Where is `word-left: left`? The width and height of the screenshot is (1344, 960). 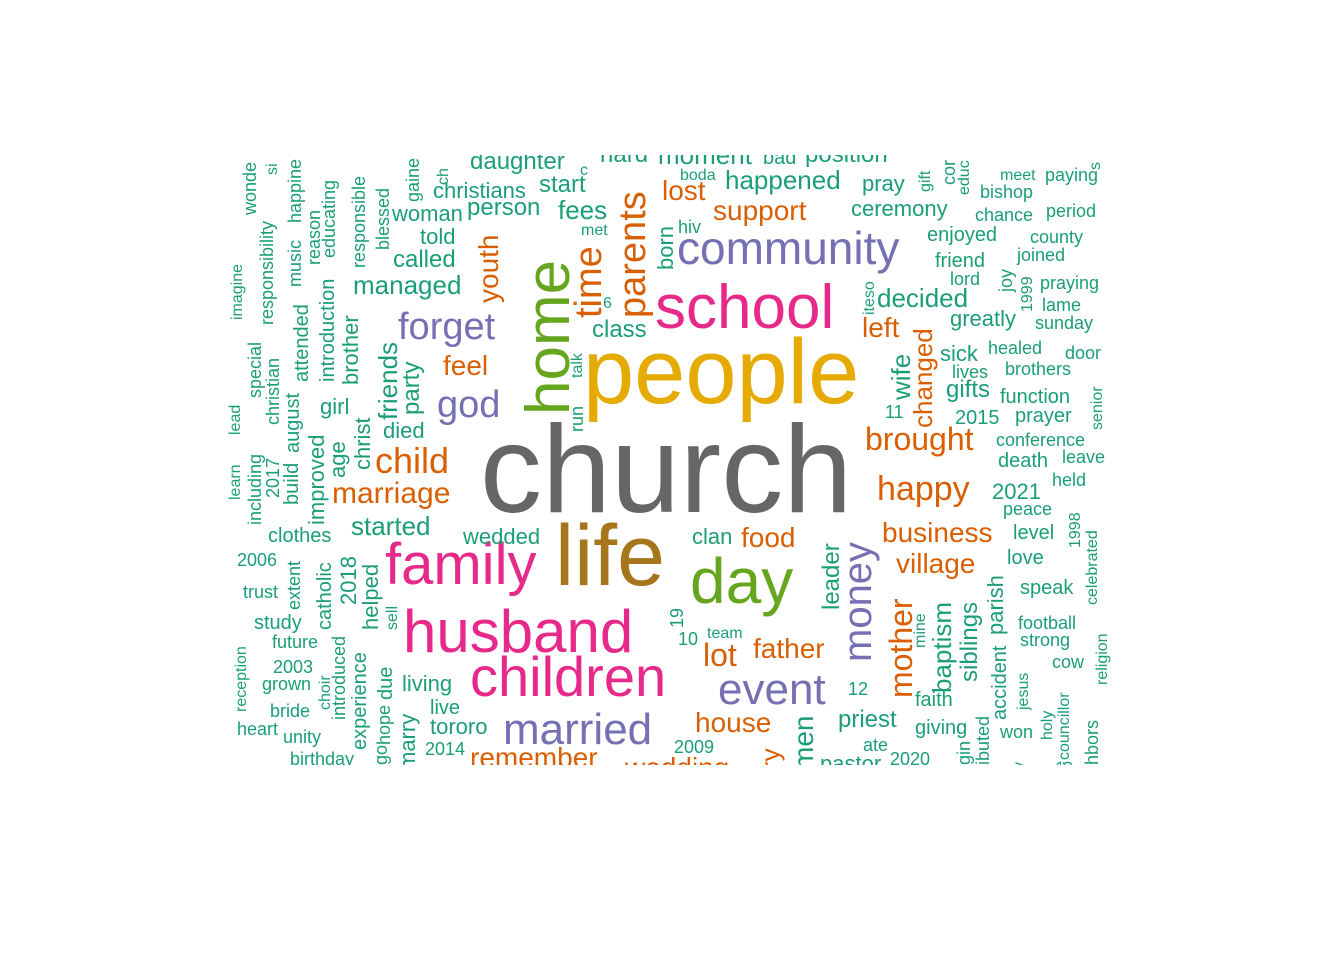
word-left: left is located at coordinates (881, 328).